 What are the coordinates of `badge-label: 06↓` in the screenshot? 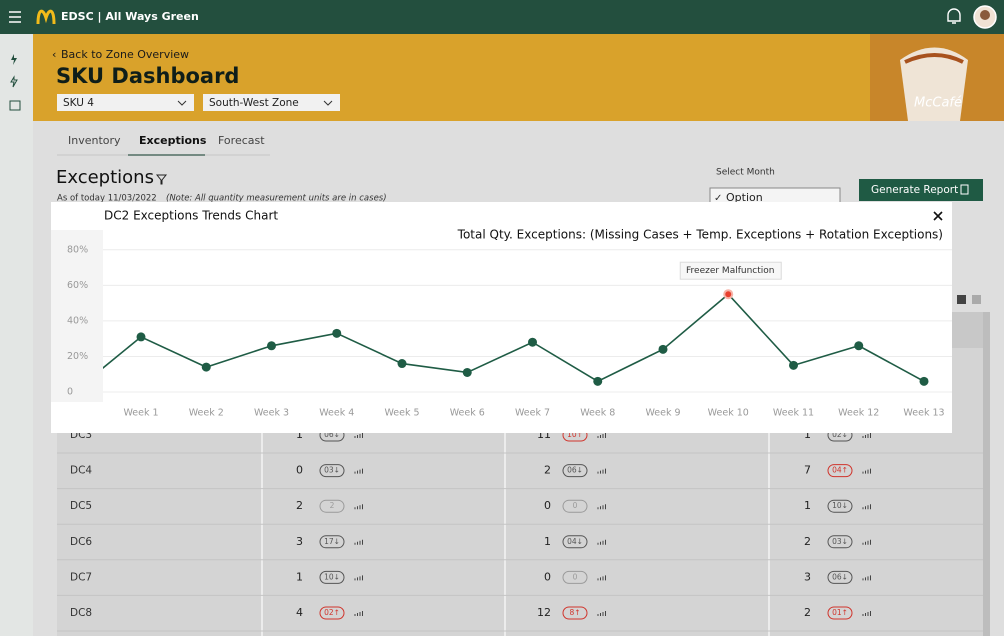 It's located at (840, 576).